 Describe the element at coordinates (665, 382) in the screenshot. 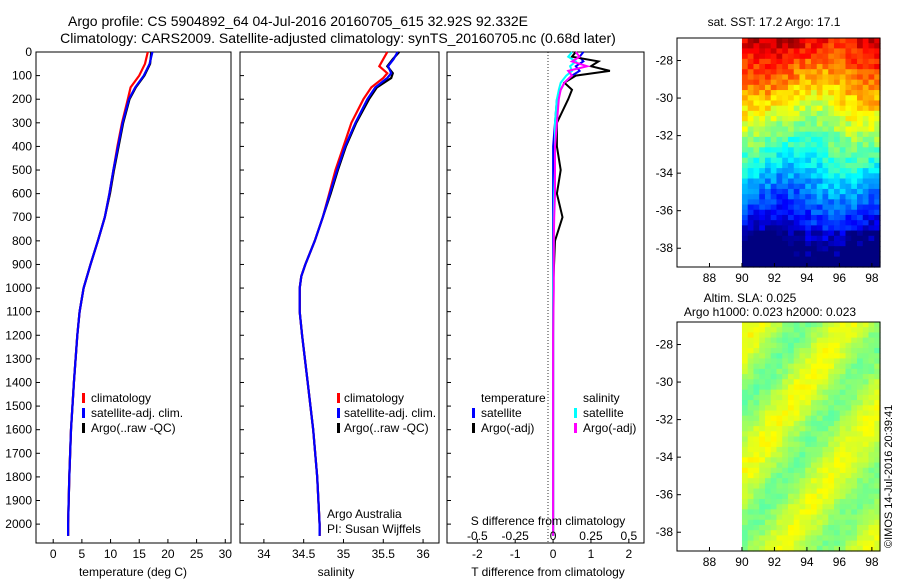

I see `sla-ytick-label: -30` at that location.